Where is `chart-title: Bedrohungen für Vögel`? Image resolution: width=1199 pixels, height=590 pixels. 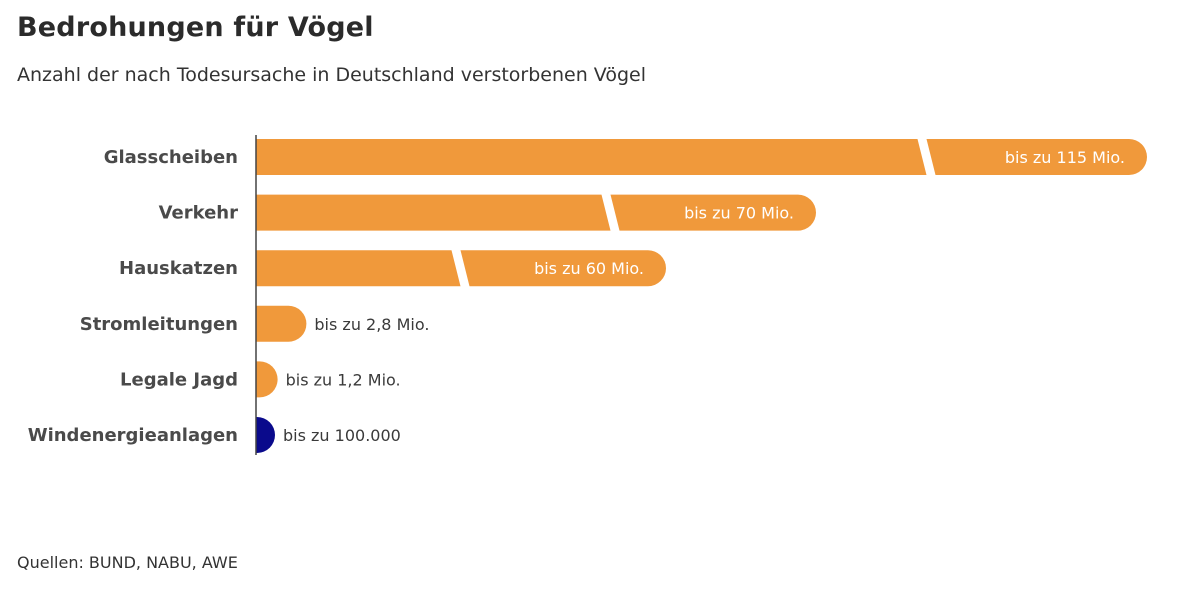
chart-title: Bedrohungen für Vögel is located at coordinates (195, 27).